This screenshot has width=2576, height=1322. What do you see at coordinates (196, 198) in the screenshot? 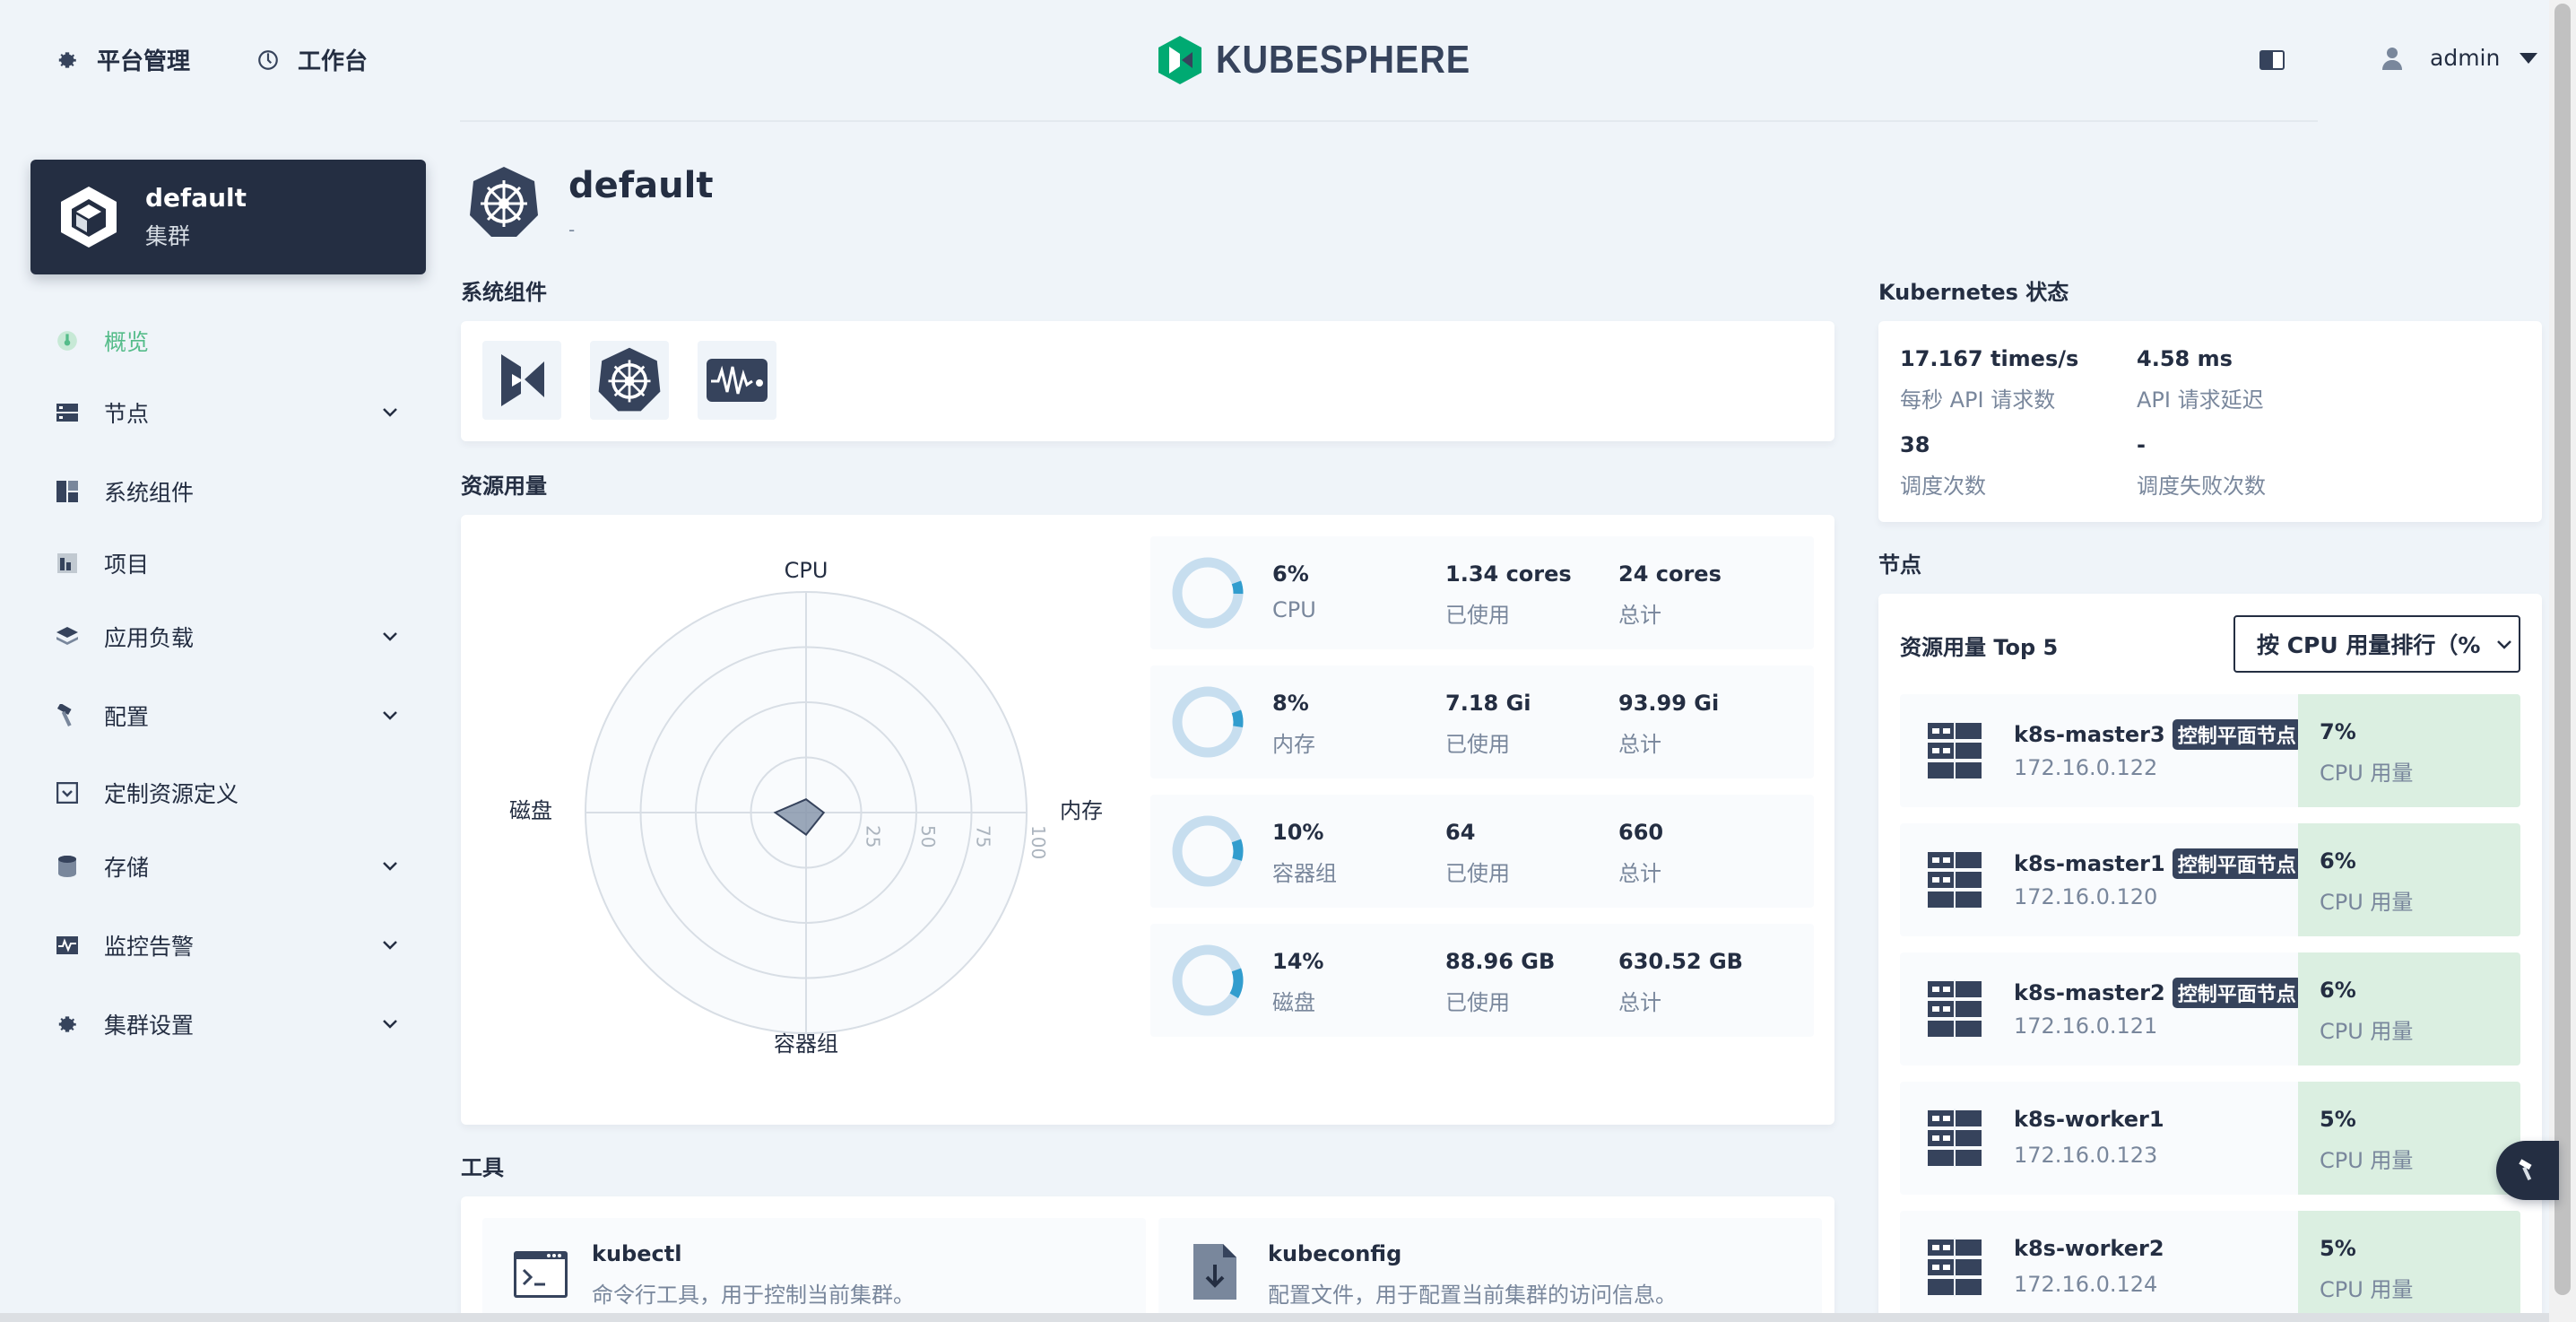
I see `cluster-name: default` at bounding box center [196, 198].